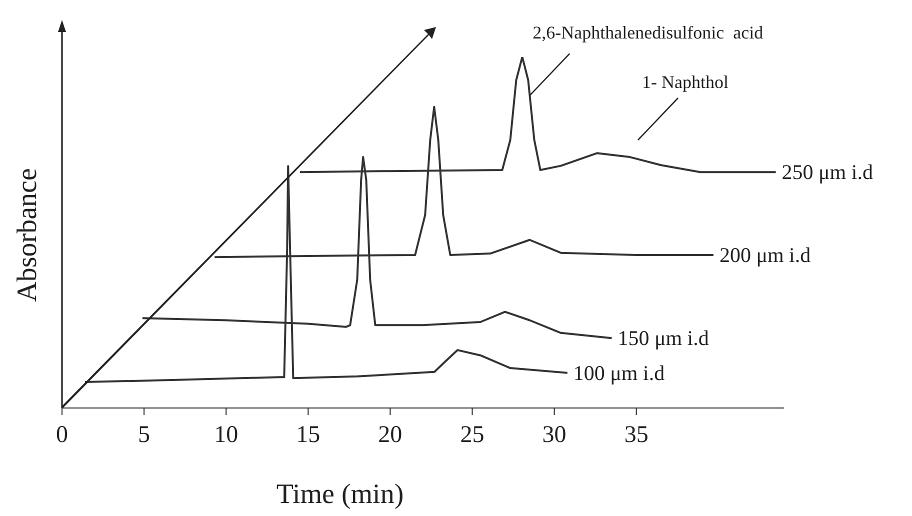 The height and width of the screenshot is (516, 912). I want to click on y-axis-title: Absorbance, so click(27, 235).